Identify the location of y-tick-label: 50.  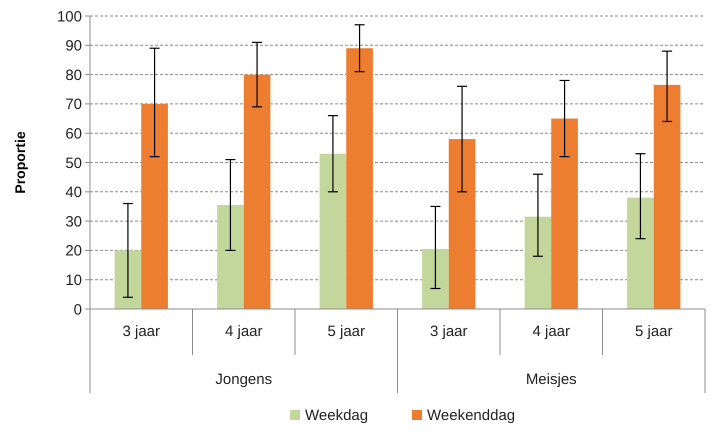
(73, 163).